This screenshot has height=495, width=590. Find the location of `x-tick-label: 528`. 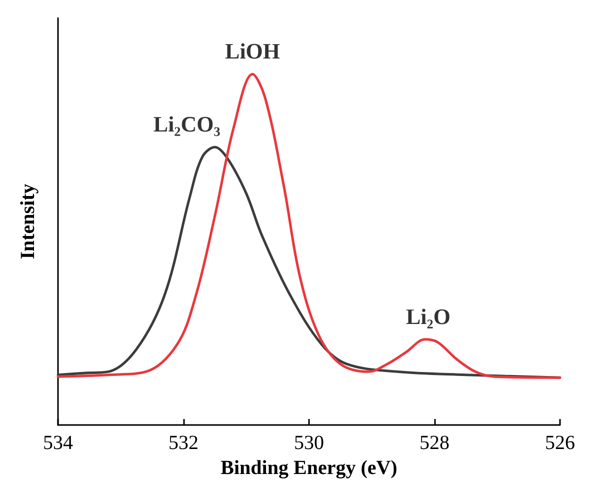

x-tick-label: 528 is located at coordinates (435, 443).